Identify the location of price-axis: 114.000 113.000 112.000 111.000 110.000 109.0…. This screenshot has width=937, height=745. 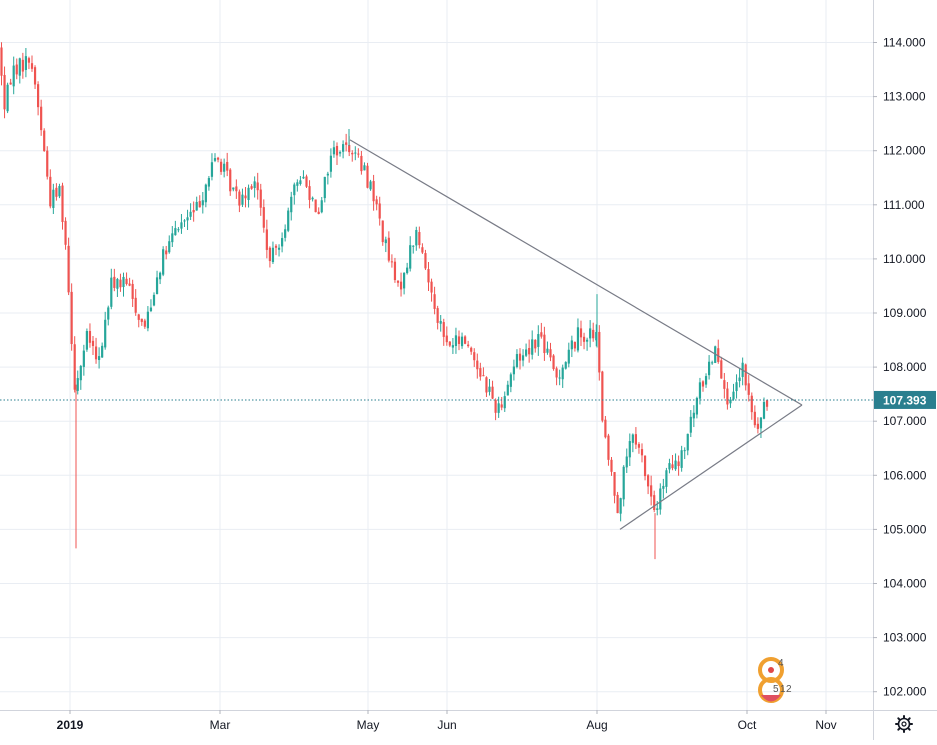
(904, 370).